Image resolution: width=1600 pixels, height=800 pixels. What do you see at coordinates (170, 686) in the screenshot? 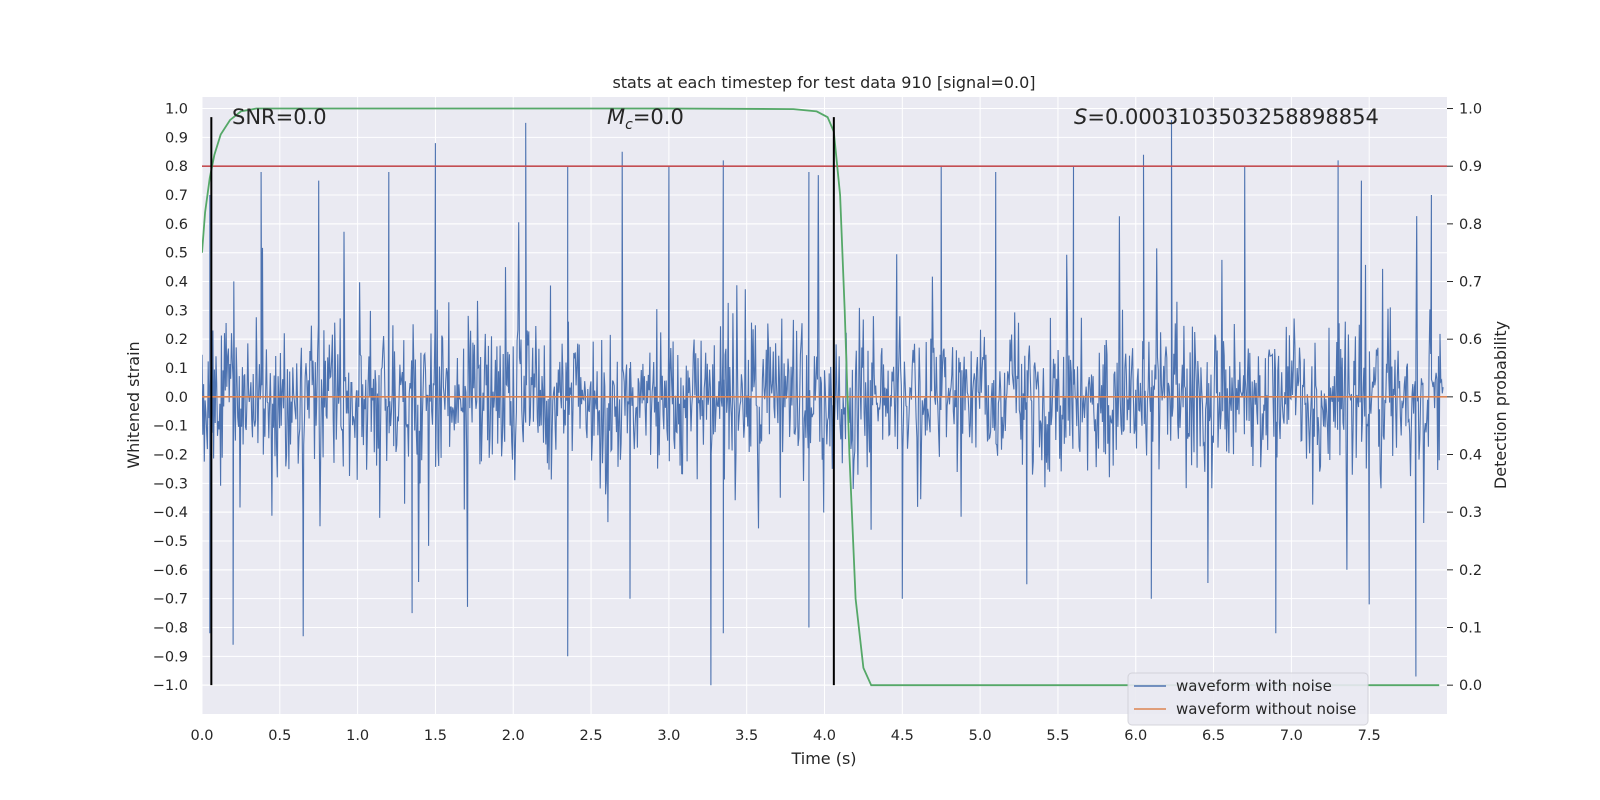
I see `y-tick-label: −1.0` at bounding box center [170, 686].